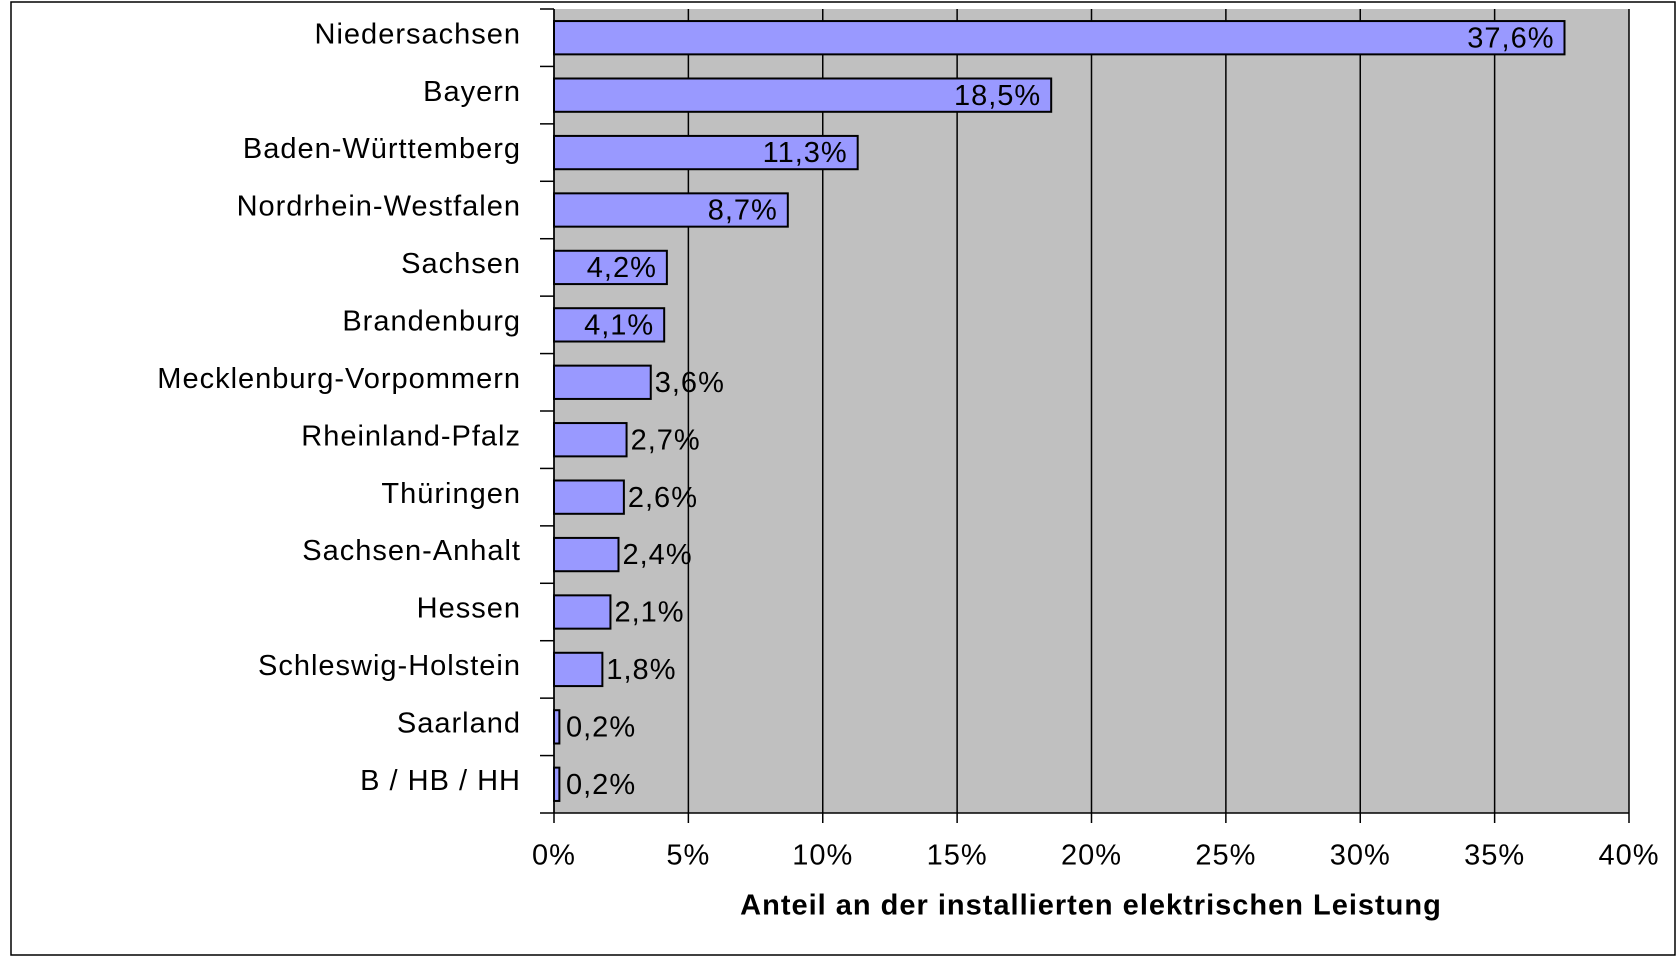 The width and height of the screenshot is (1677, 957). What do you see at coordinates (1510, 38) in the screenshot?
I see `data-label: 37,6%` at bounding box center [1510, 38].